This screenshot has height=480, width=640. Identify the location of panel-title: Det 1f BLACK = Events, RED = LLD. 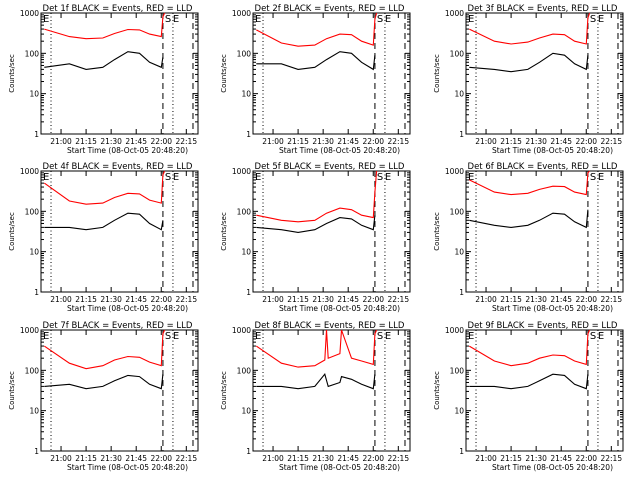
(118, 9).